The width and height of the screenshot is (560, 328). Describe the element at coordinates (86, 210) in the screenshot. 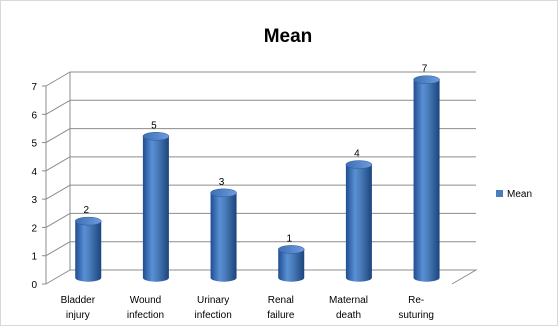

I see `data-label: 2` at that location.